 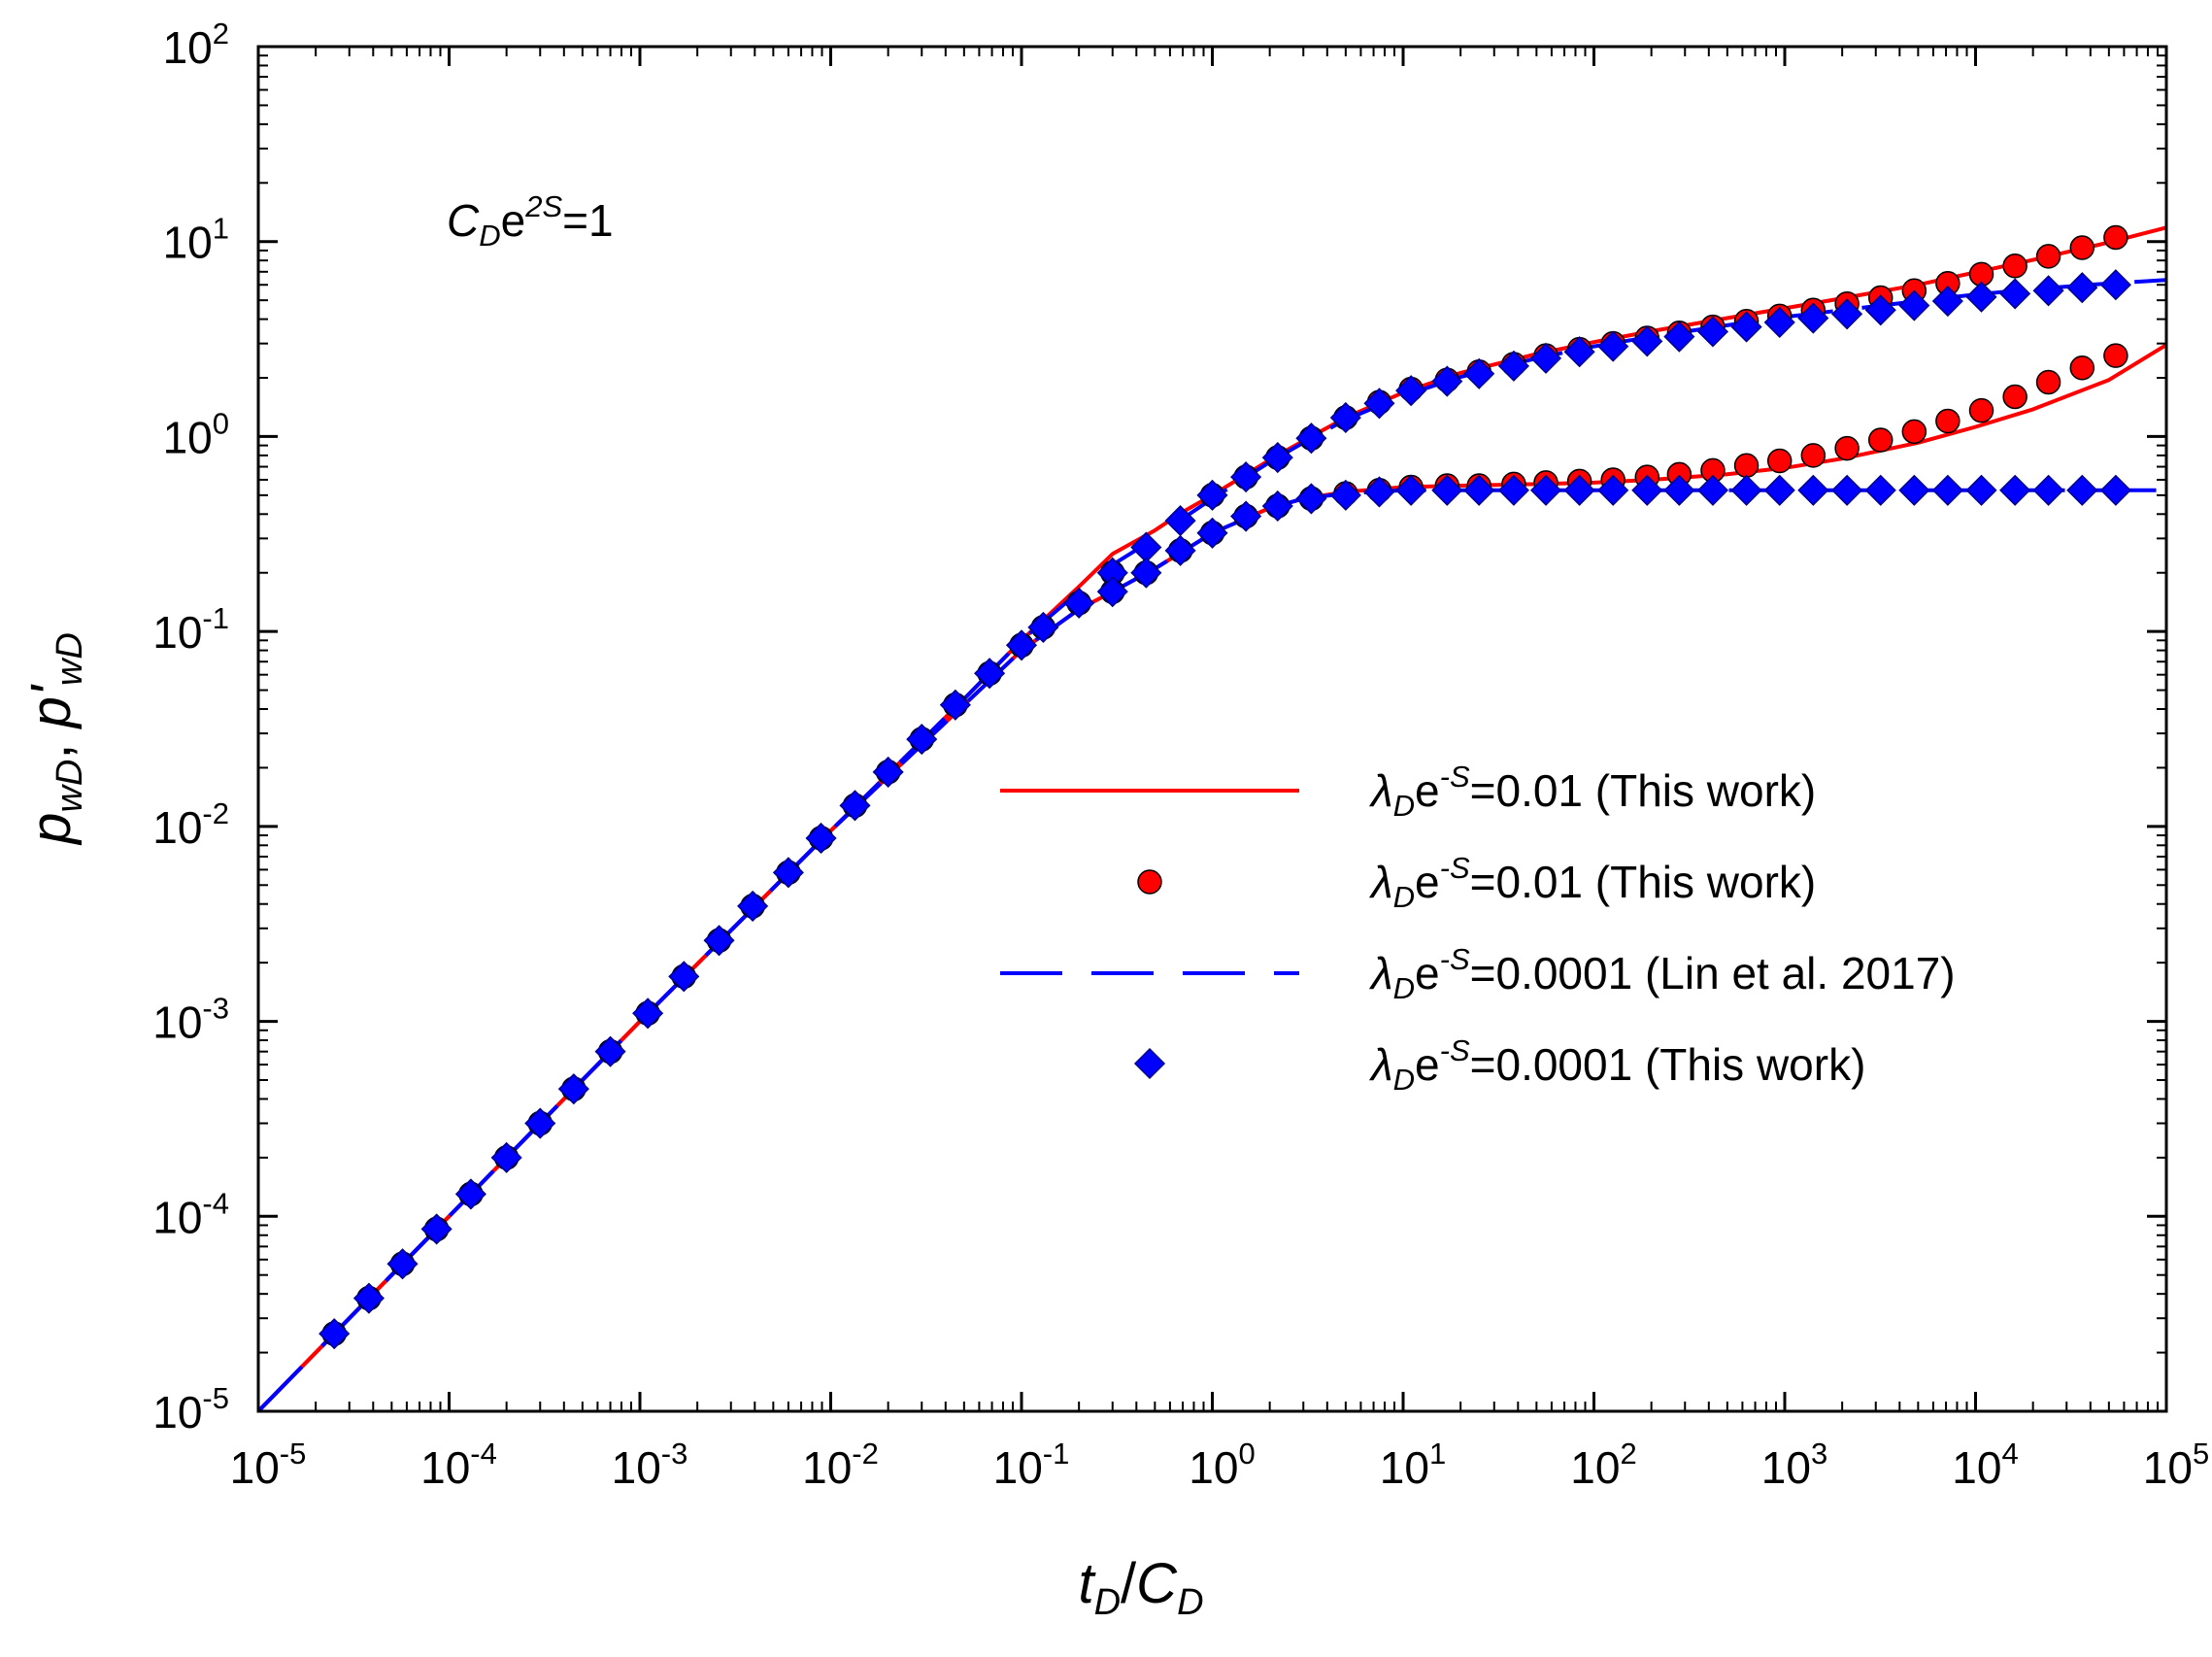 I want to click on annotation-cd-e2s: CDe2S=1, so click(x=530, y=221).